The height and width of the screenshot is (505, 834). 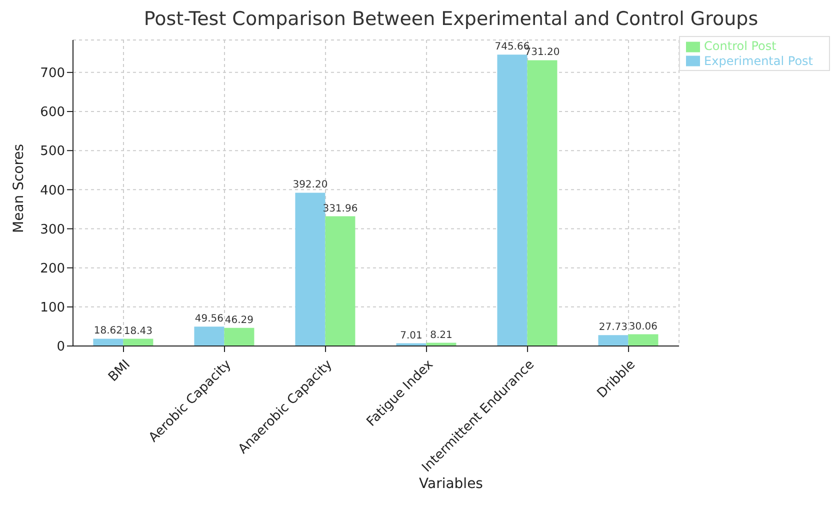 I want to click on data-label: 27.73, so click(x=613, y=328).